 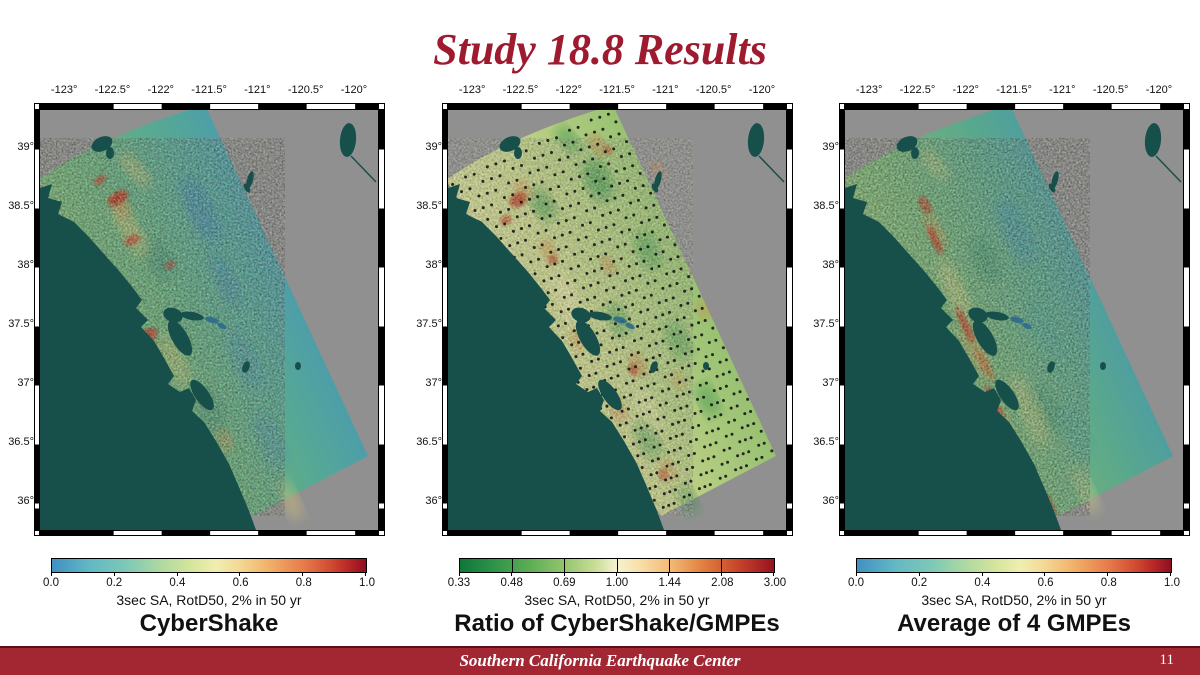 What do you see at coordinates (830, 265) in the screenshot?
I see `lat-tick-label: 38°` at bounding box center [830, 265].